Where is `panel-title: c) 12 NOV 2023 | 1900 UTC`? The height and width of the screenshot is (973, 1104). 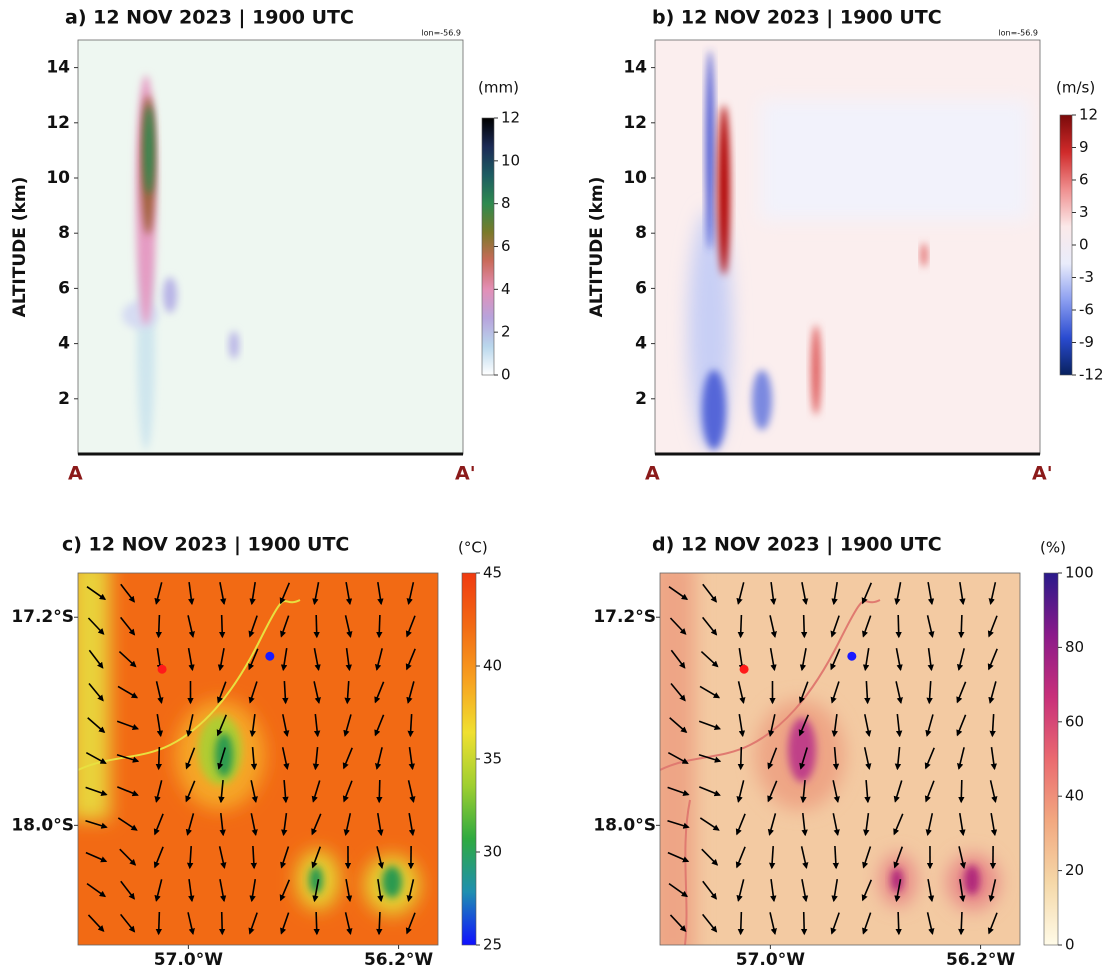 panel-title: c) 12 NOV 2023 | 1900 UTC is located at coordinates (205, 545).